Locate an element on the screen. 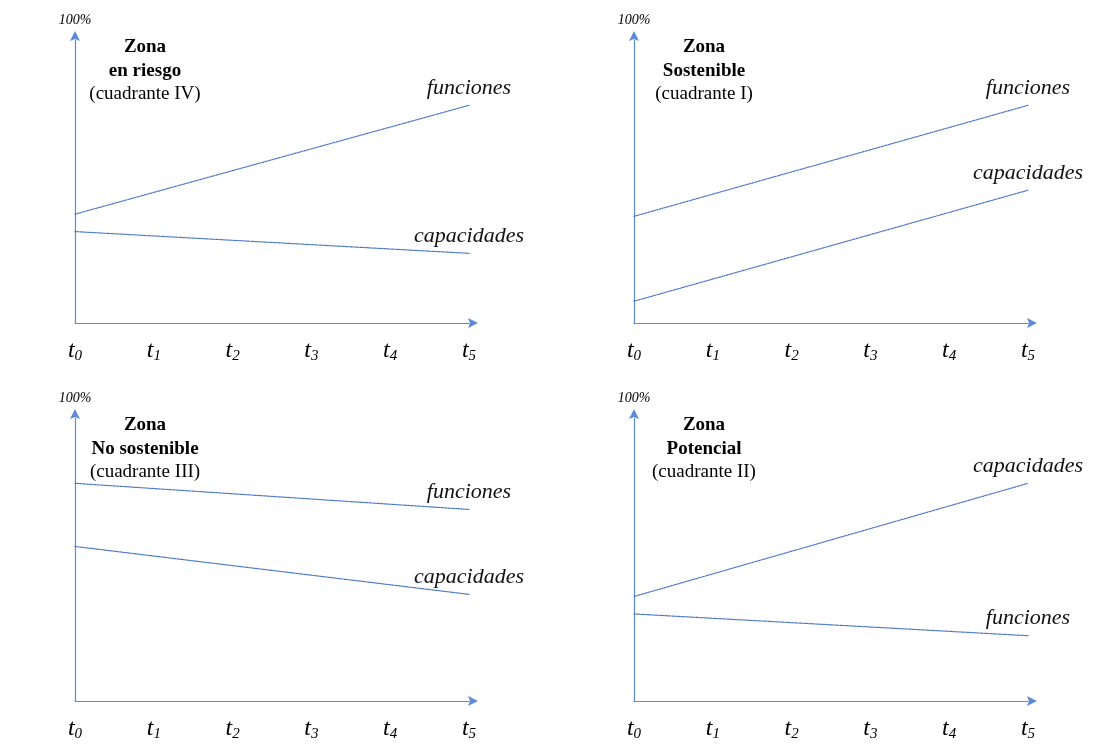 This screenshot has width=1118, height=756. chart-subtitle: (cuadrante II) is located at coordinates (704, 471).